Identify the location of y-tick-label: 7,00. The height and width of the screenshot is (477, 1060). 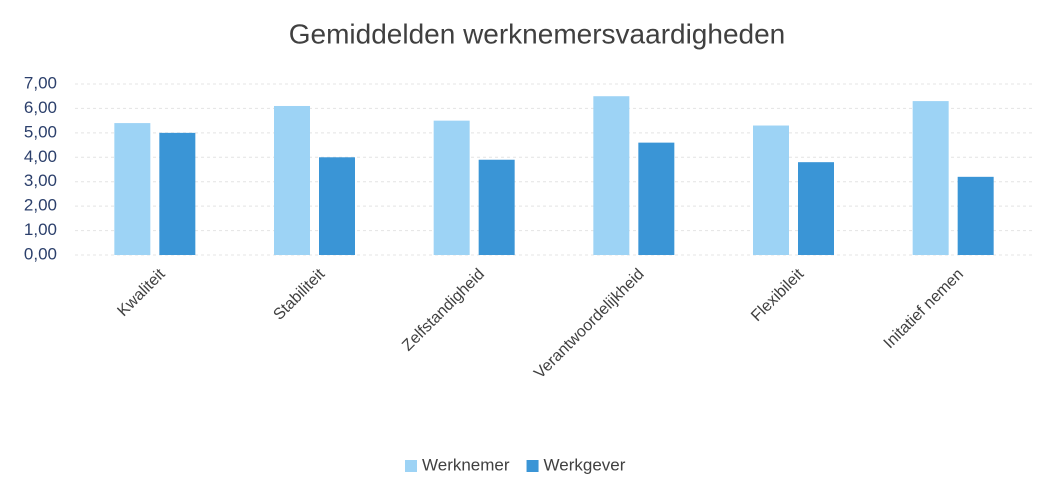
(40, 82).